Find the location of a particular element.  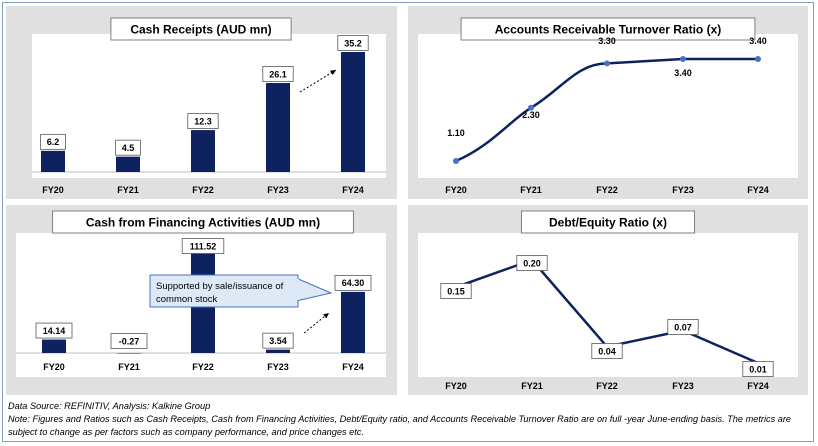

data-label-fy21: 0.20 is located at coordinates (532, 263).